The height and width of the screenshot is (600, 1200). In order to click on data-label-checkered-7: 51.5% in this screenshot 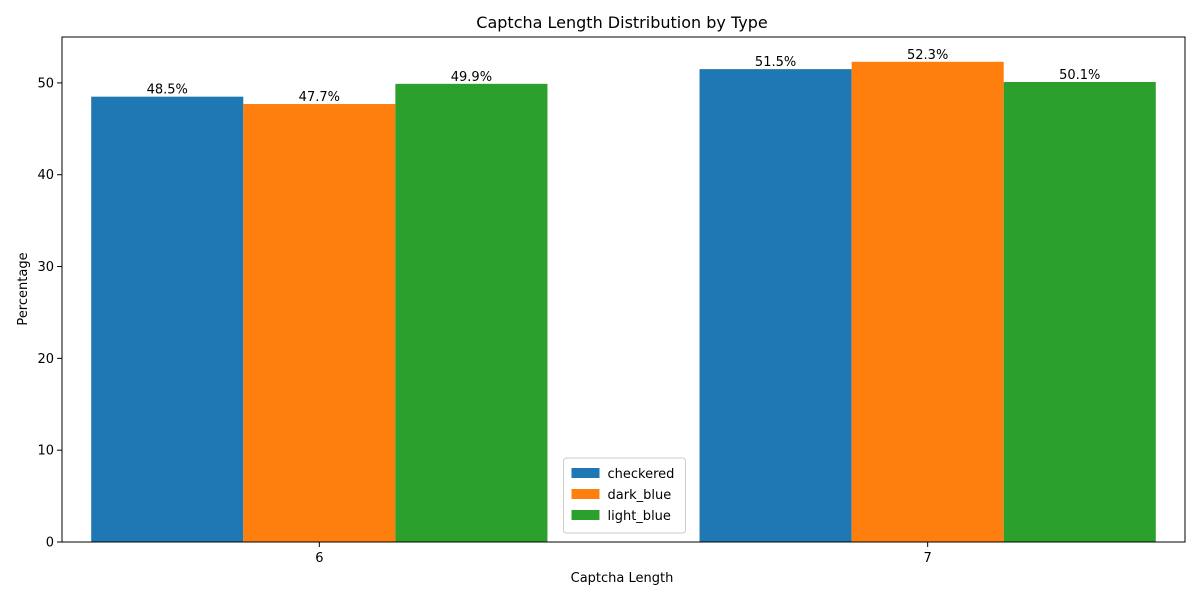, I will do `click(775, 62)`.